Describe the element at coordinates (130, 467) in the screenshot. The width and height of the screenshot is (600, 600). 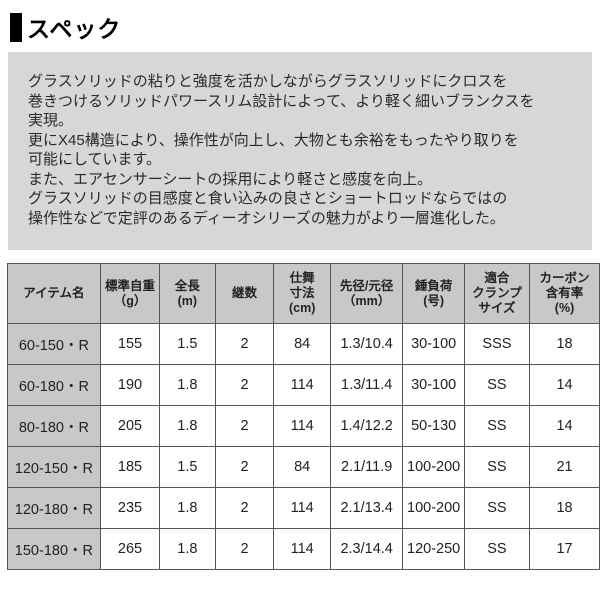
I see `value-cell: 185` at that location.